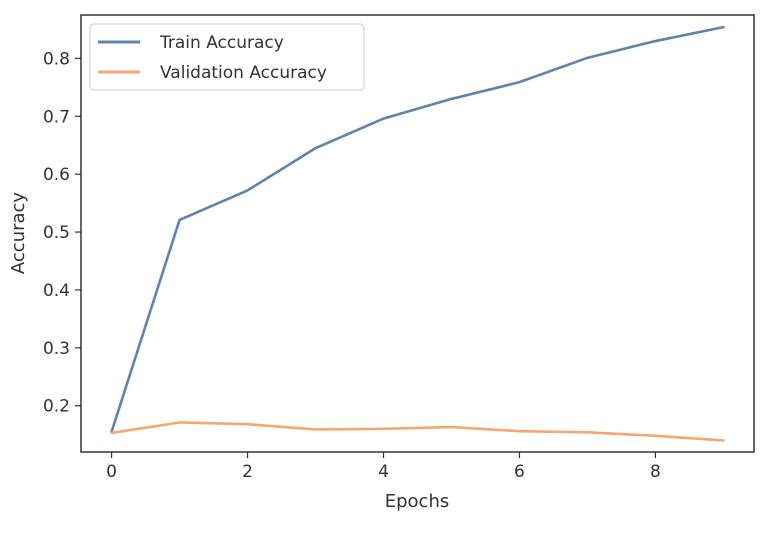  What do you see at coordinates (56, 349) in the screenshot?
I see `y-tick-label: 0.3` at bounding box center [56, 349].